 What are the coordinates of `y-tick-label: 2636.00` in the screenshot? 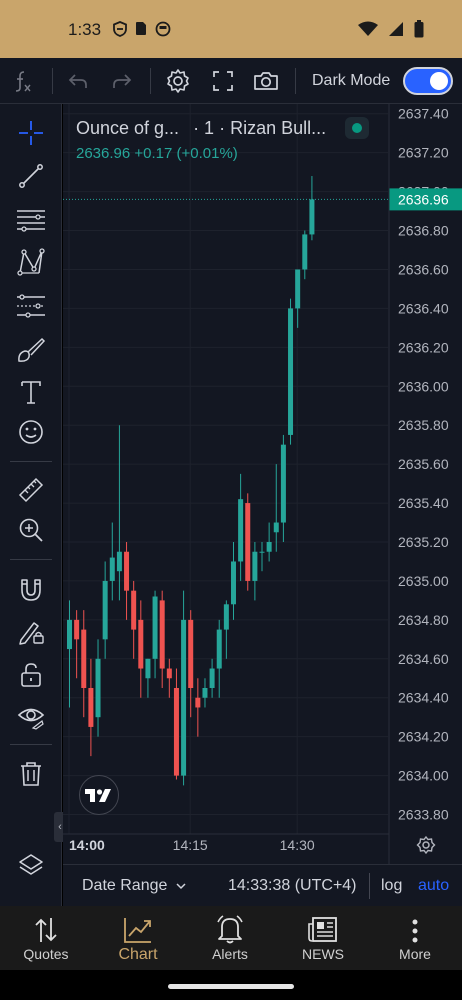 It's located at (423, 386).